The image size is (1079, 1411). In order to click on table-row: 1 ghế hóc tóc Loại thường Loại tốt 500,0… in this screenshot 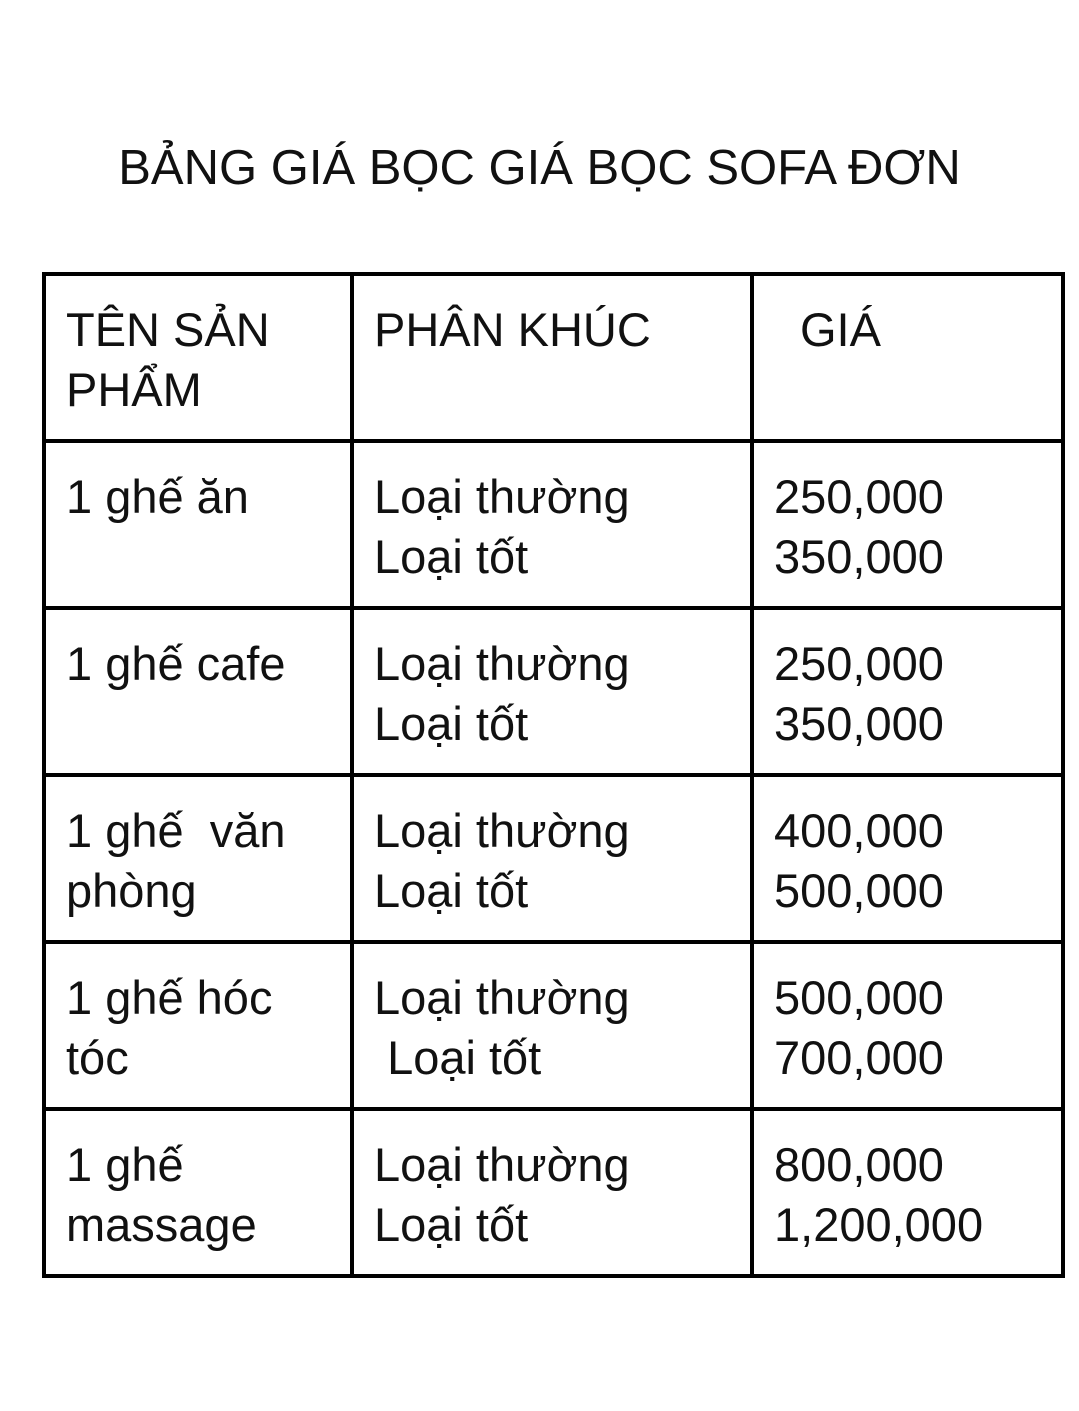, I will do `click(553, 1025)`.